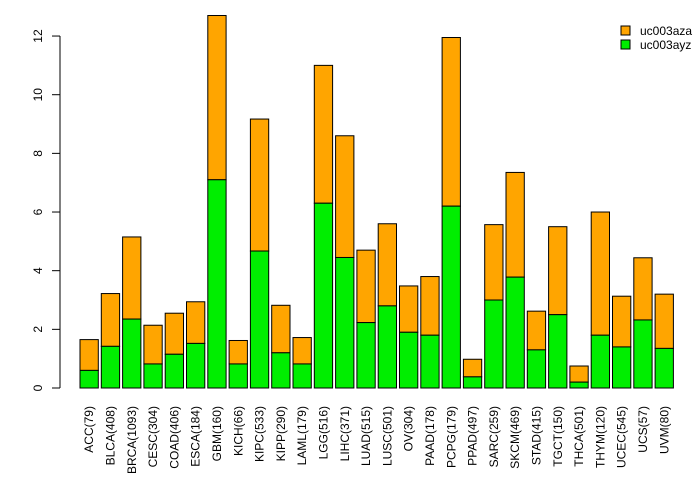 This screenshot has width=700, height=480. I want to click on x-tick-label: UVM(80), so click(664, 430).